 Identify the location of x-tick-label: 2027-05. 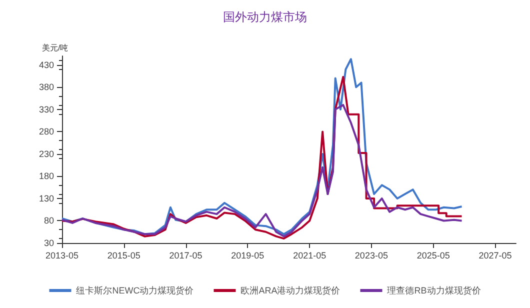
(495, 255).